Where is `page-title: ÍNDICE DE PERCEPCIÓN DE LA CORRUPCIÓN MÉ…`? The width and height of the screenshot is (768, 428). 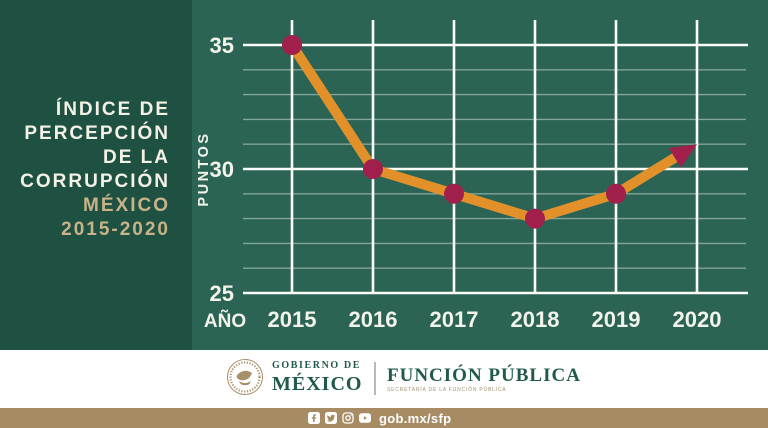
page-title: ÍNDICE DE PERCEPCIÓN DE LA CORRUPCIÓN MÉ… is located at coordinates (95, 170).